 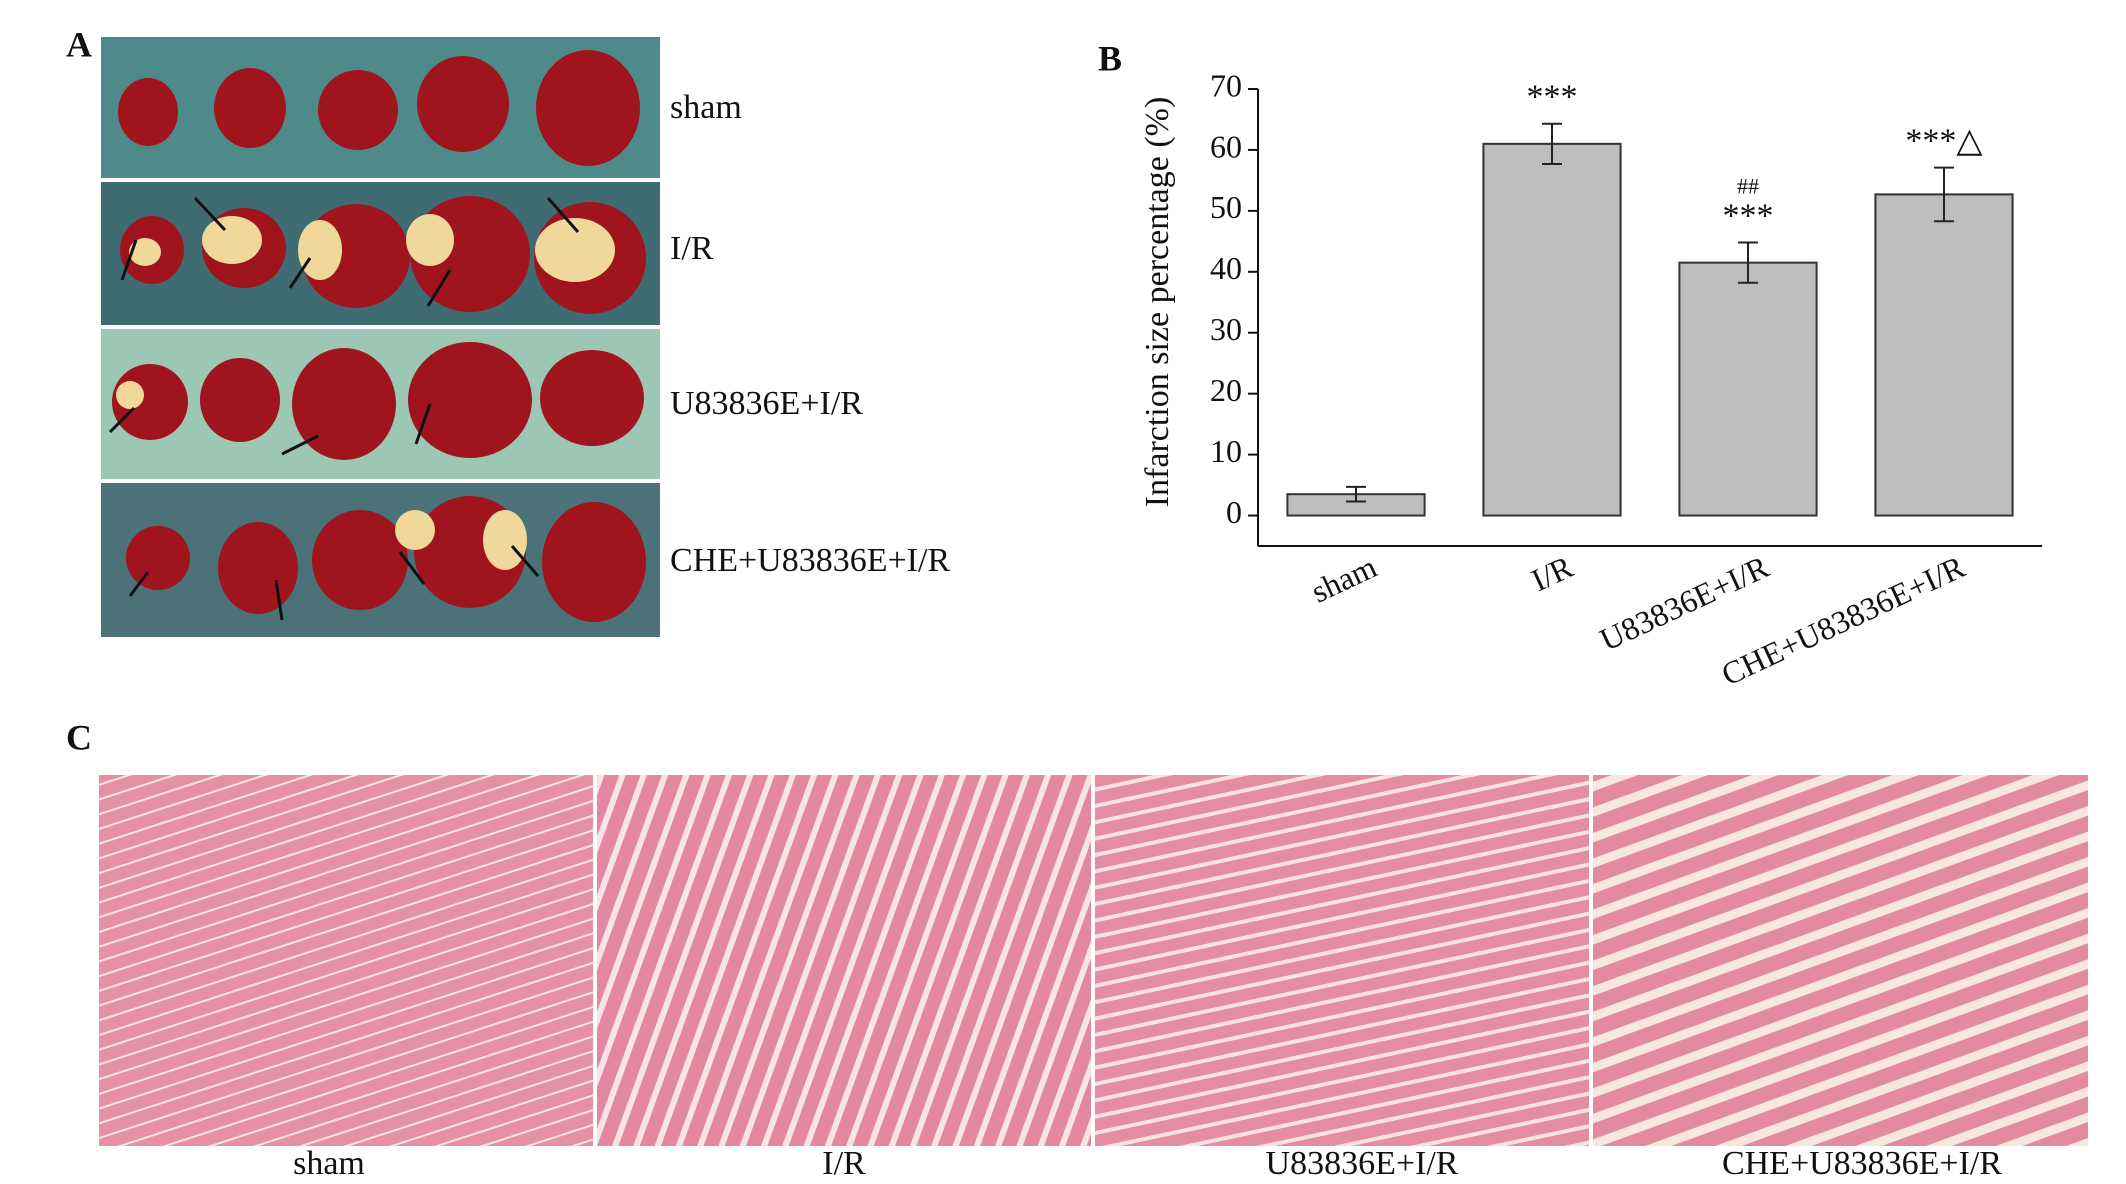 I want to click on image-label: I/R, so click(x=844, y=1163).